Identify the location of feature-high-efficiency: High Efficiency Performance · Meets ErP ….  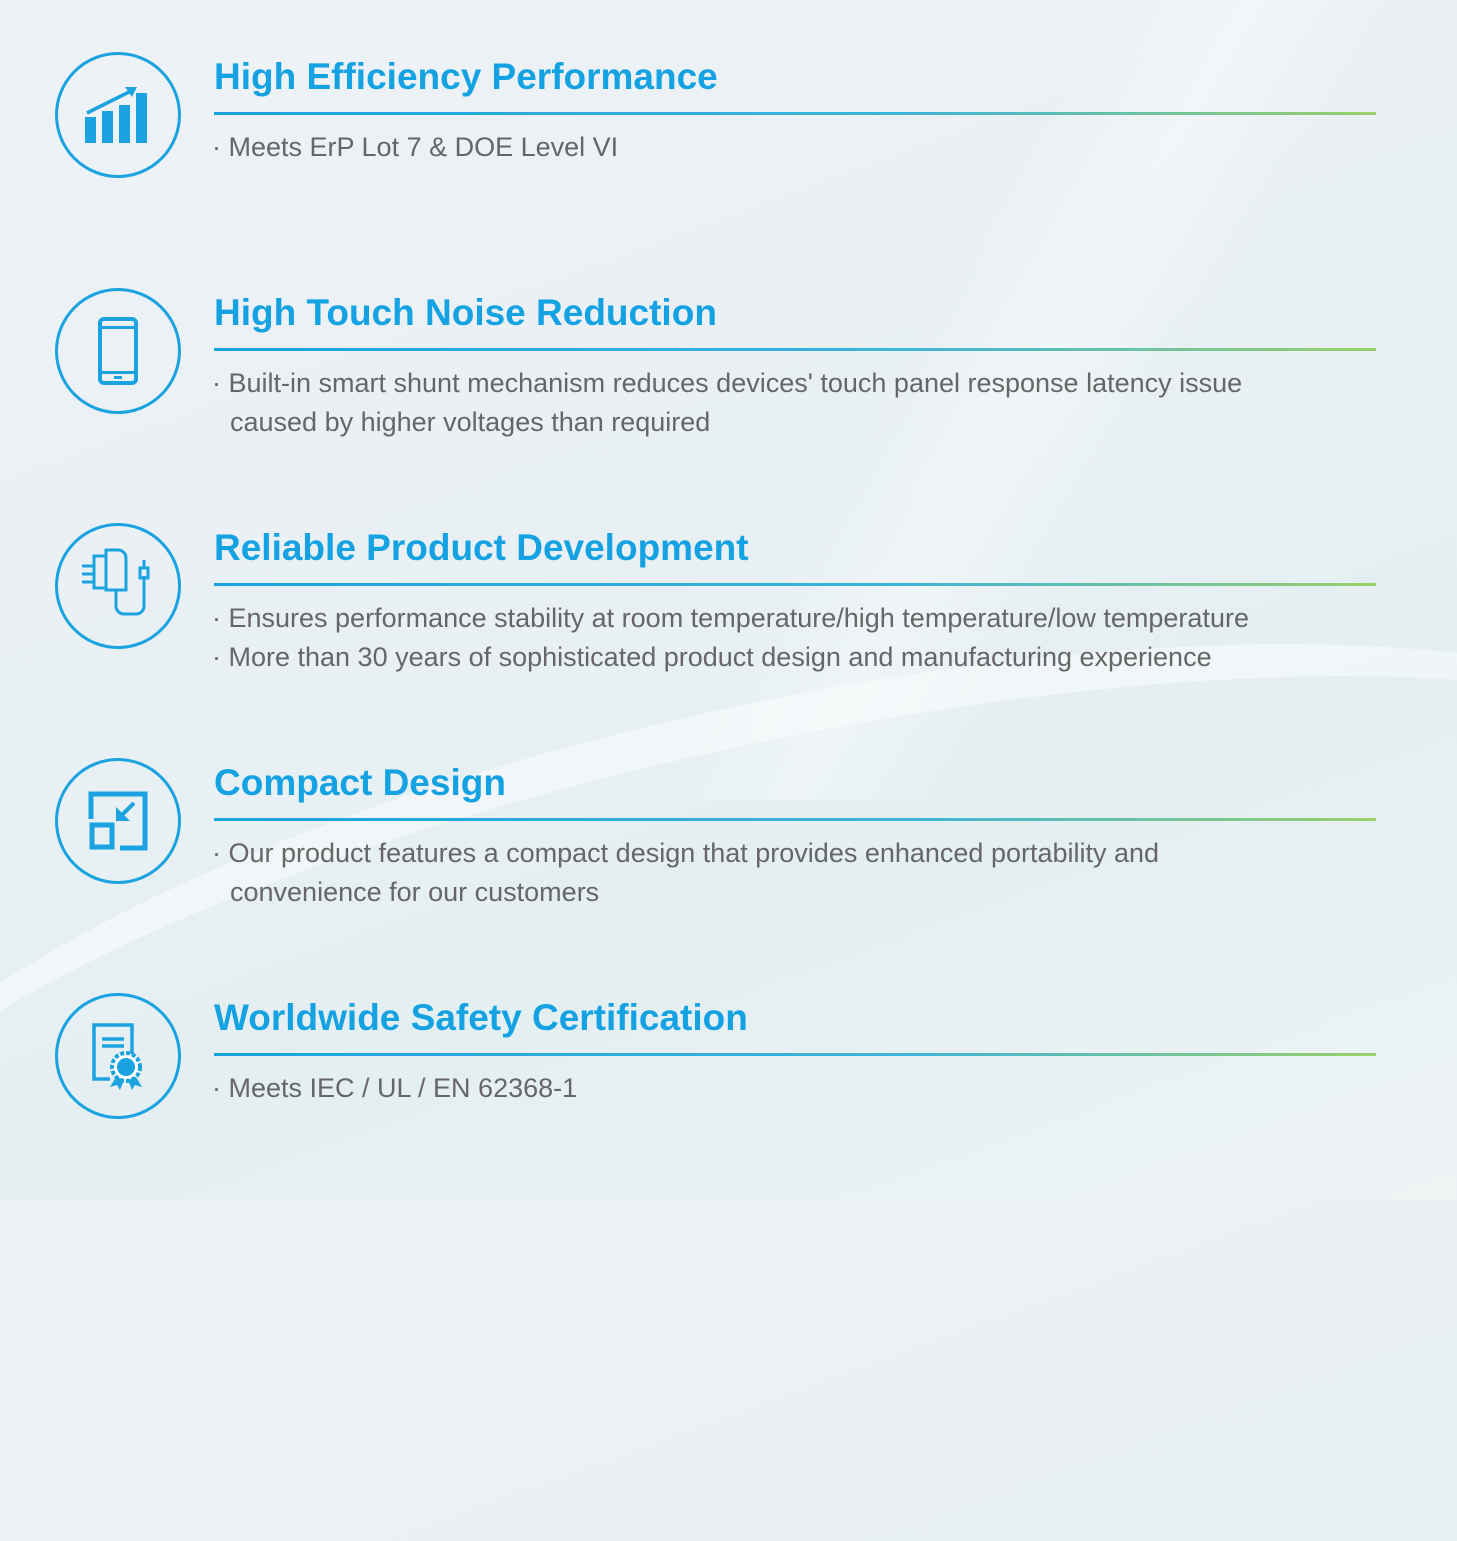
(728, 157).